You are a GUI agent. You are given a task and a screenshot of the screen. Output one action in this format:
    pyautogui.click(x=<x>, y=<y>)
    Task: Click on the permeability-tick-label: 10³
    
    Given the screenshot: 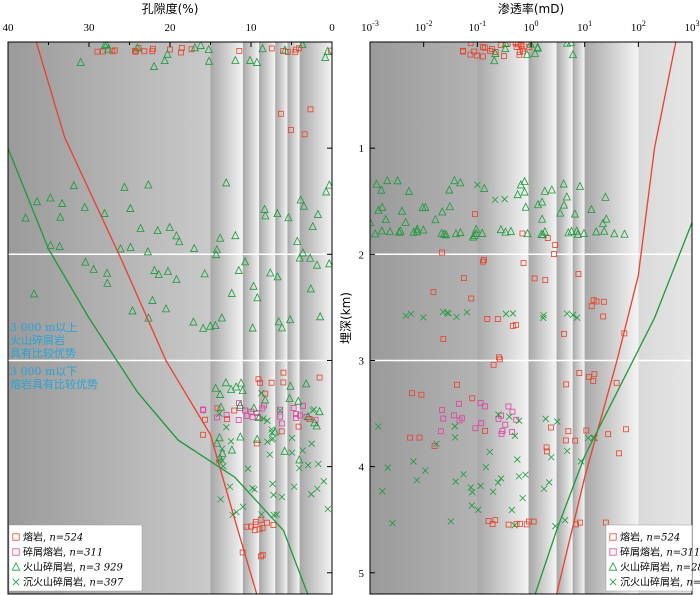 What is the action you would take?
    pyautogui.click(x=692, y=26)
    